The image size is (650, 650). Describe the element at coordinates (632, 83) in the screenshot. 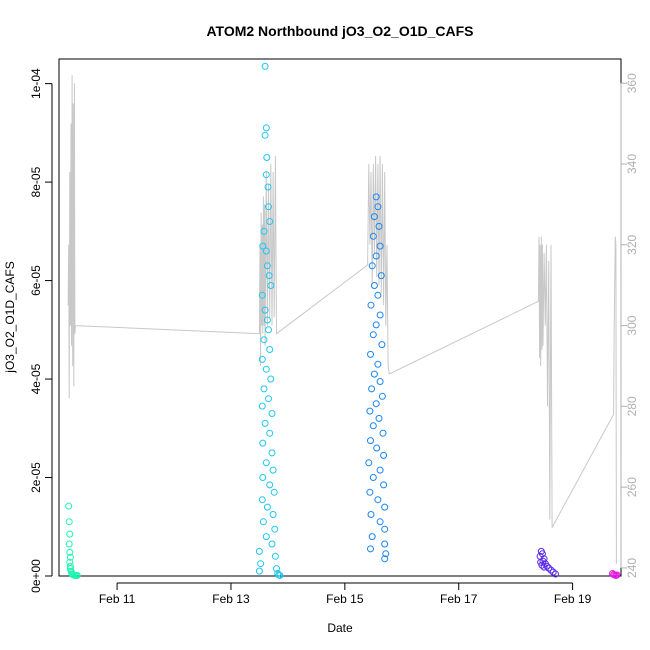

I see `right-tick-label: 360` at that location.